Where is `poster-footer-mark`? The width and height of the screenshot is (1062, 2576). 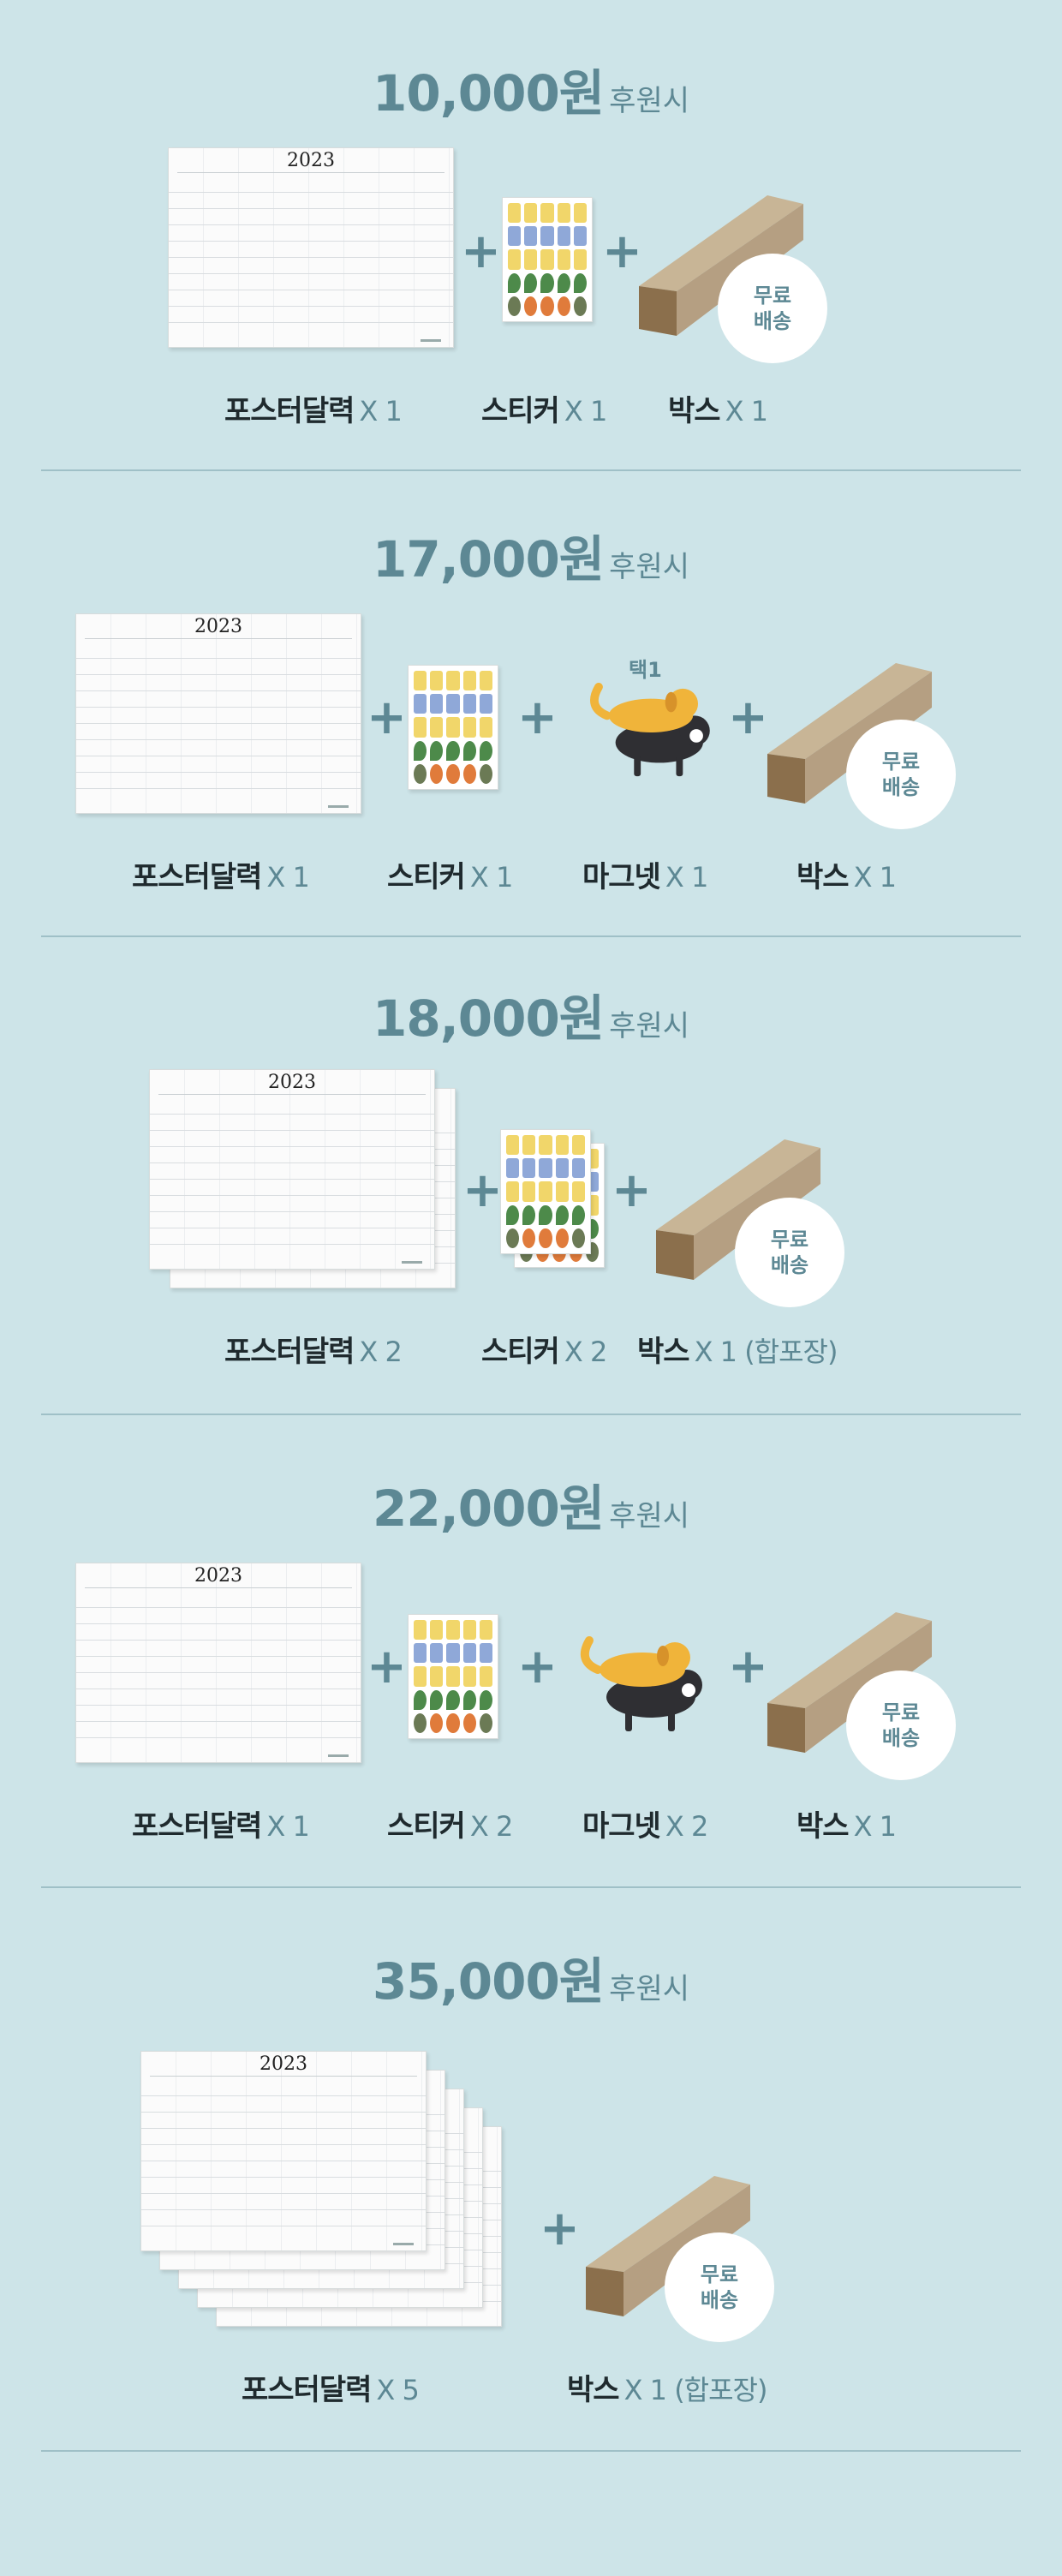 poster-footer-mark is located at coordinates (338, 807).